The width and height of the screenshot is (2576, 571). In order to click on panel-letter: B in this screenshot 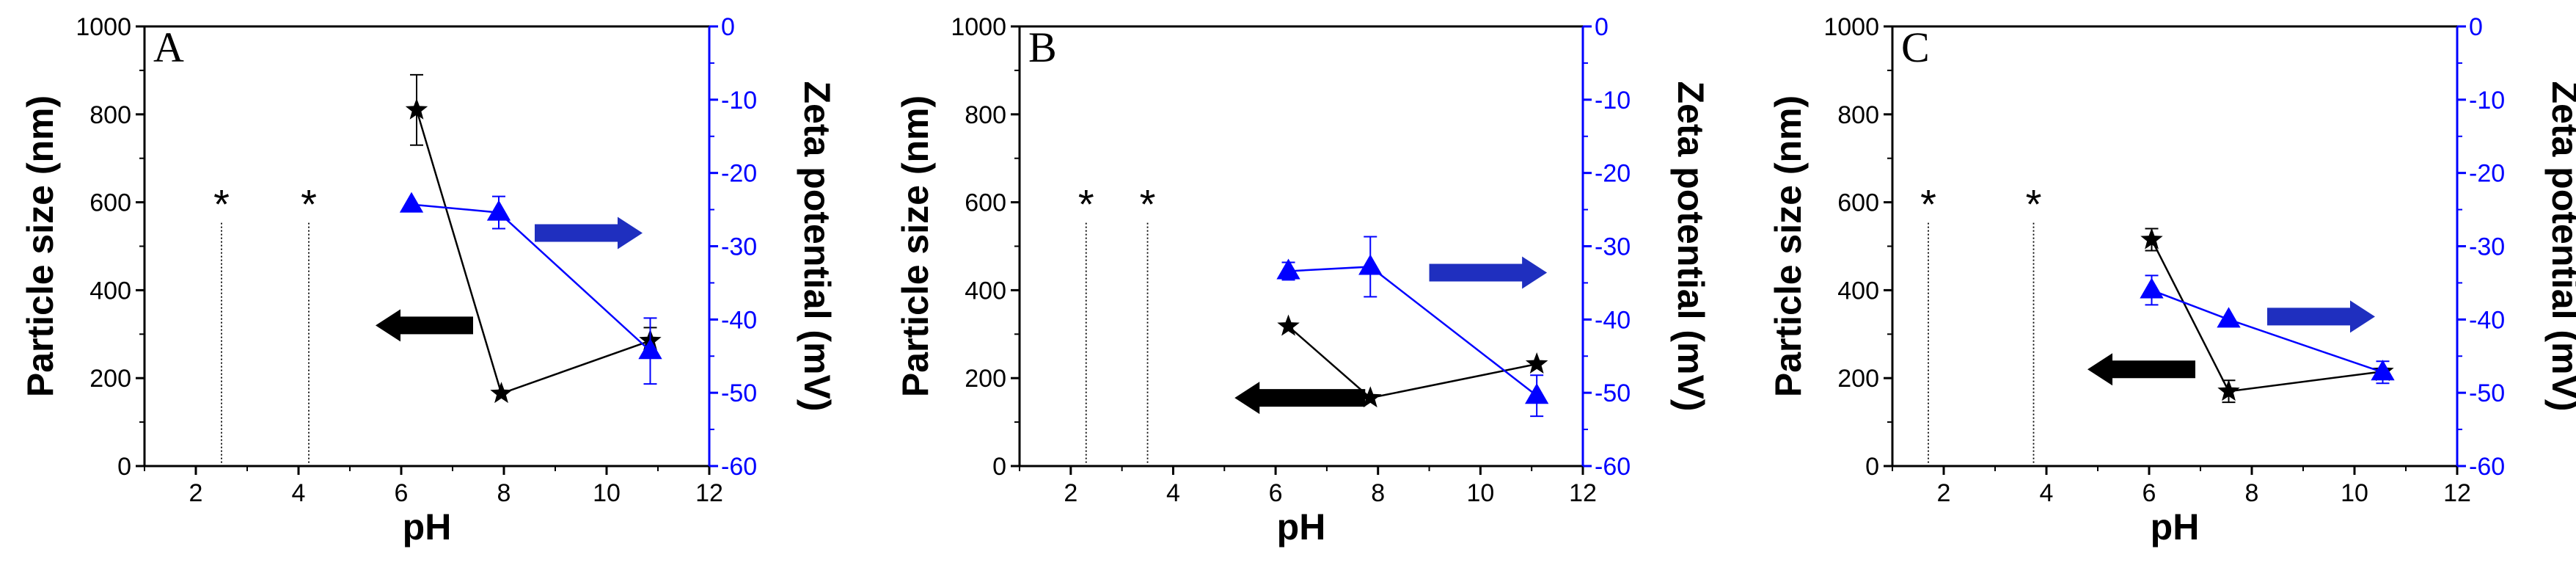, I will do `click(1042, 47)`.